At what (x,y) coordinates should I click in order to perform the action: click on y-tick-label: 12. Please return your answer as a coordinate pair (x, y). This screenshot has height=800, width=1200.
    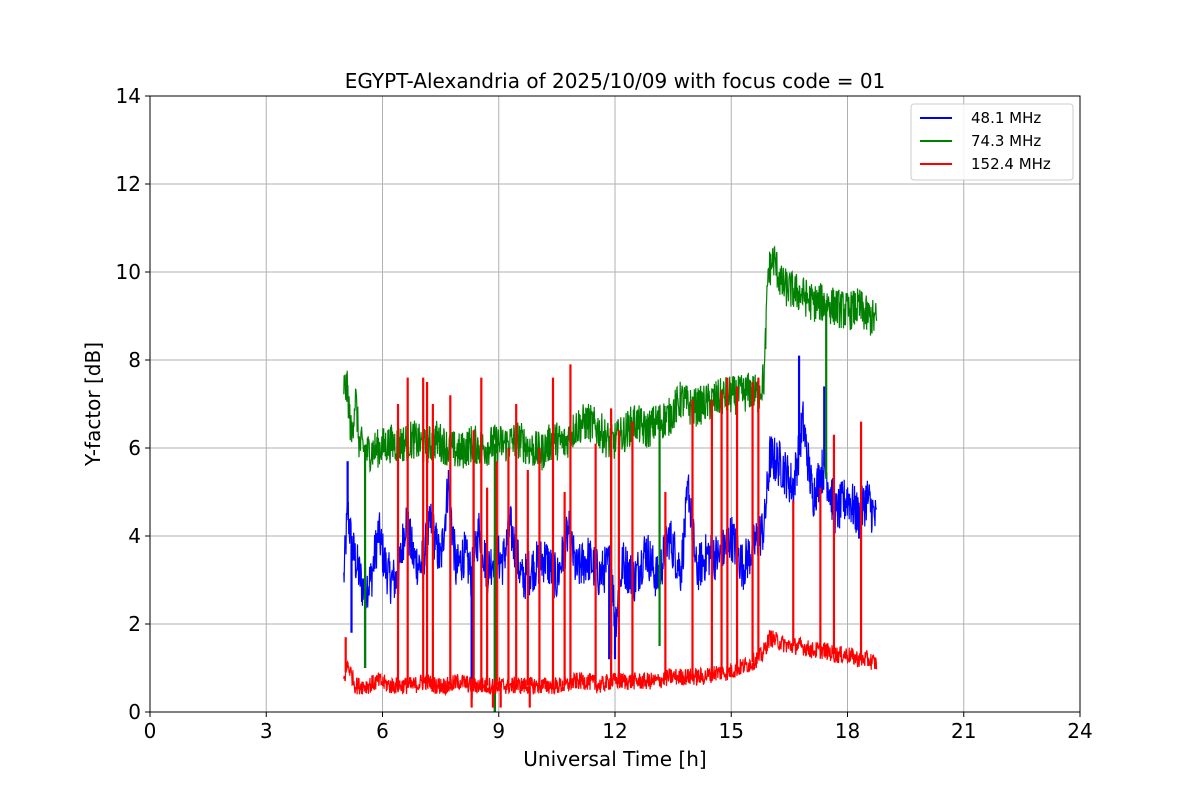
    Looking at the image, I should click on (128, 184).